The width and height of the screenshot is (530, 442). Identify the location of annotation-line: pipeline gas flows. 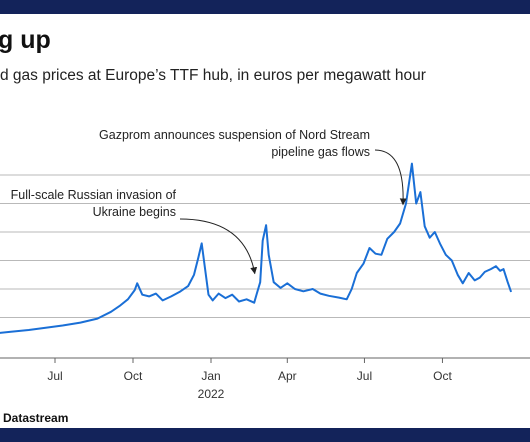
(320, 152).